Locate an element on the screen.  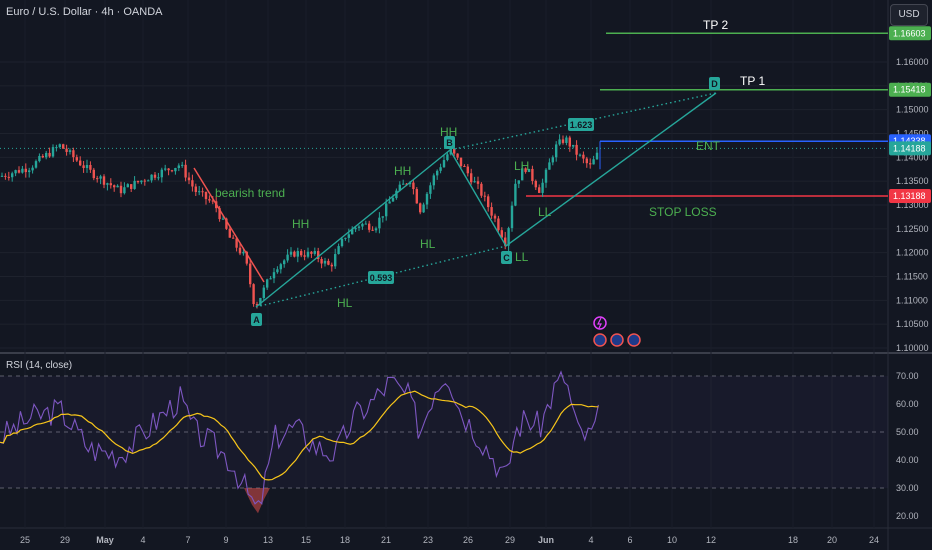
ll-label-2: LL is located at coordinates (545, 212).